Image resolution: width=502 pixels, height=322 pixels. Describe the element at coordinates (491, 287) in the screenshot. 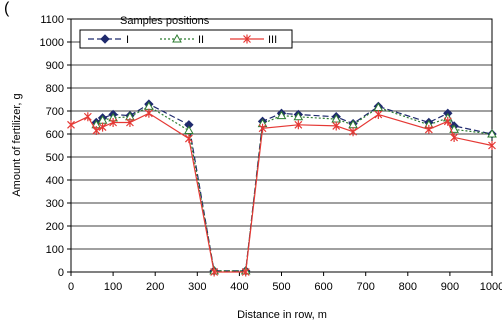

I see `x-tick-label: 1000` at that location.